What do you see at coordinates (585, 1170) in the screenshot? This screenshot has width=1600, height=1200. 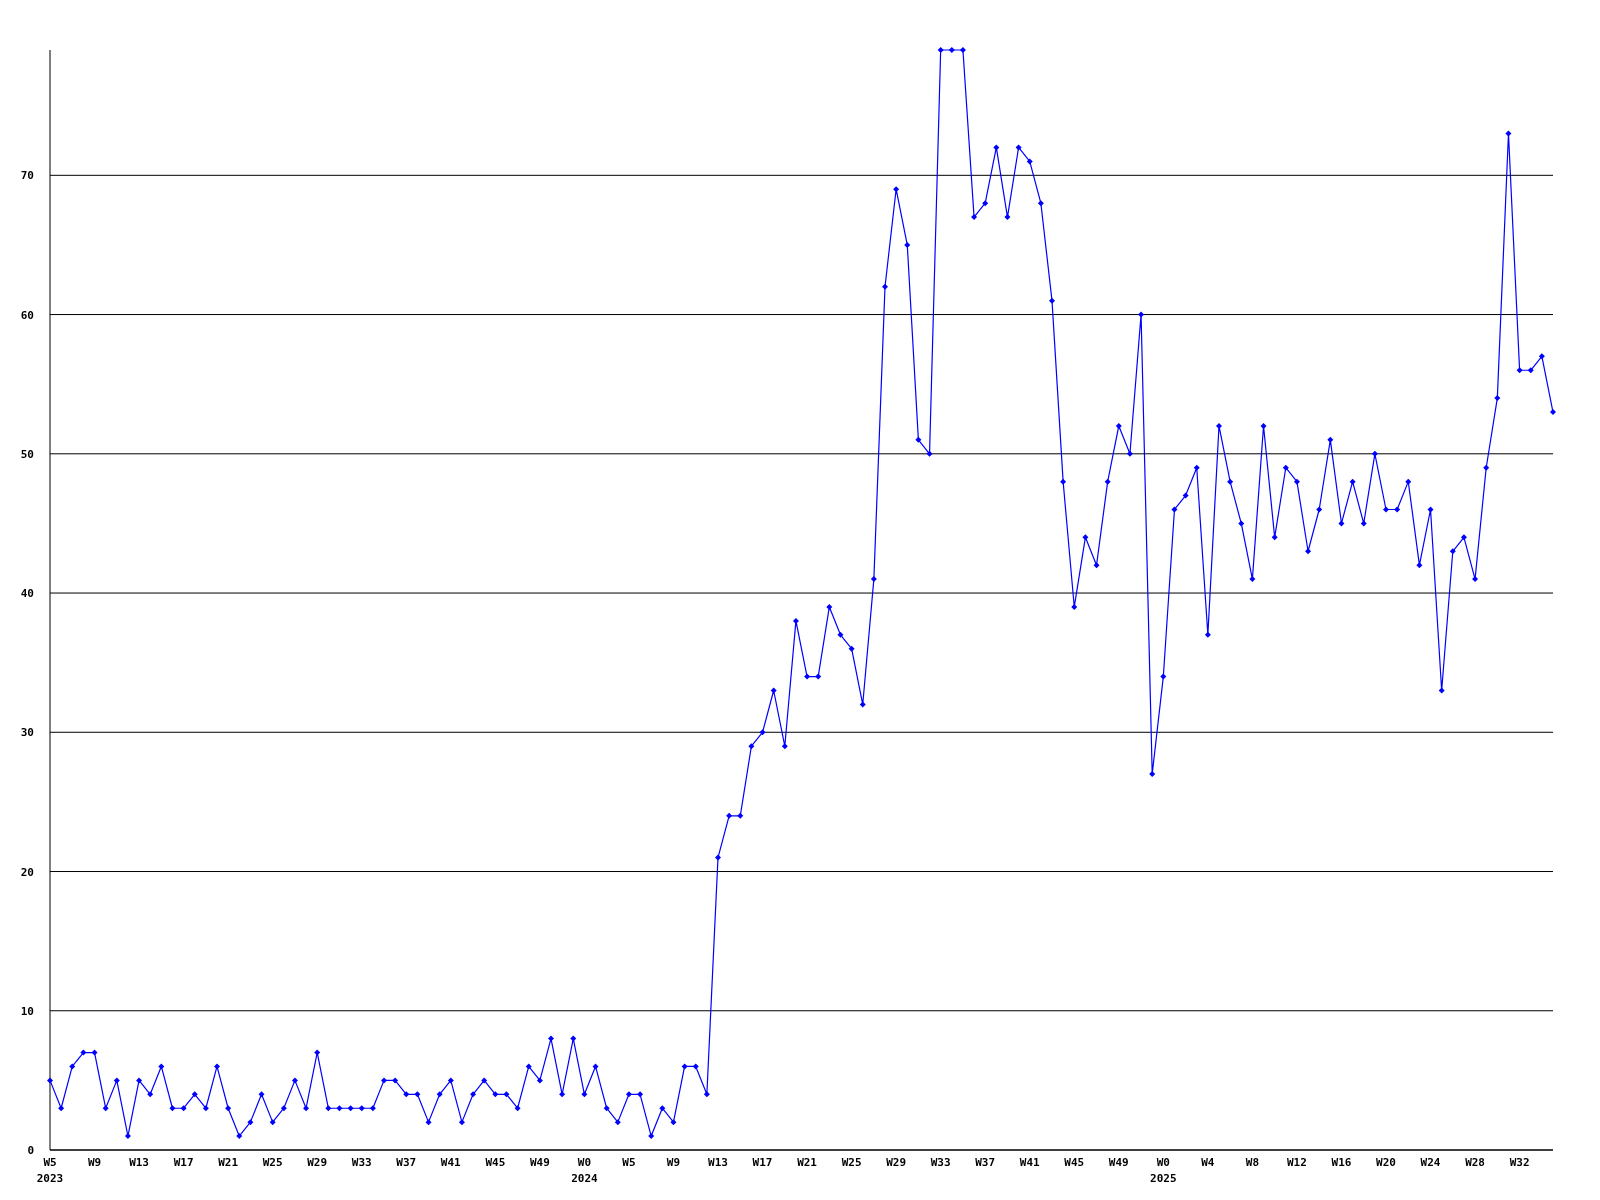 I see `x-tick-label: W0 2024` at bounding box center [585, 1170].